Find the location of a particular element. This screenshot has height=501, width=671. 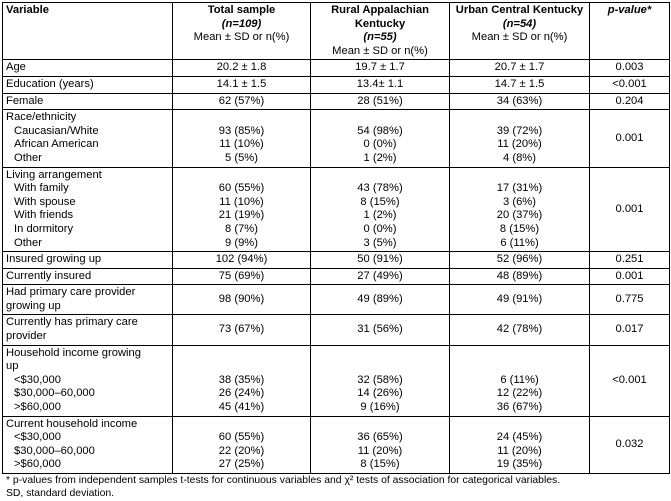

table-row: Female 62 (57%) 28 (51%) 34 (63%) 0.204 is located at coordinates (336, 101).